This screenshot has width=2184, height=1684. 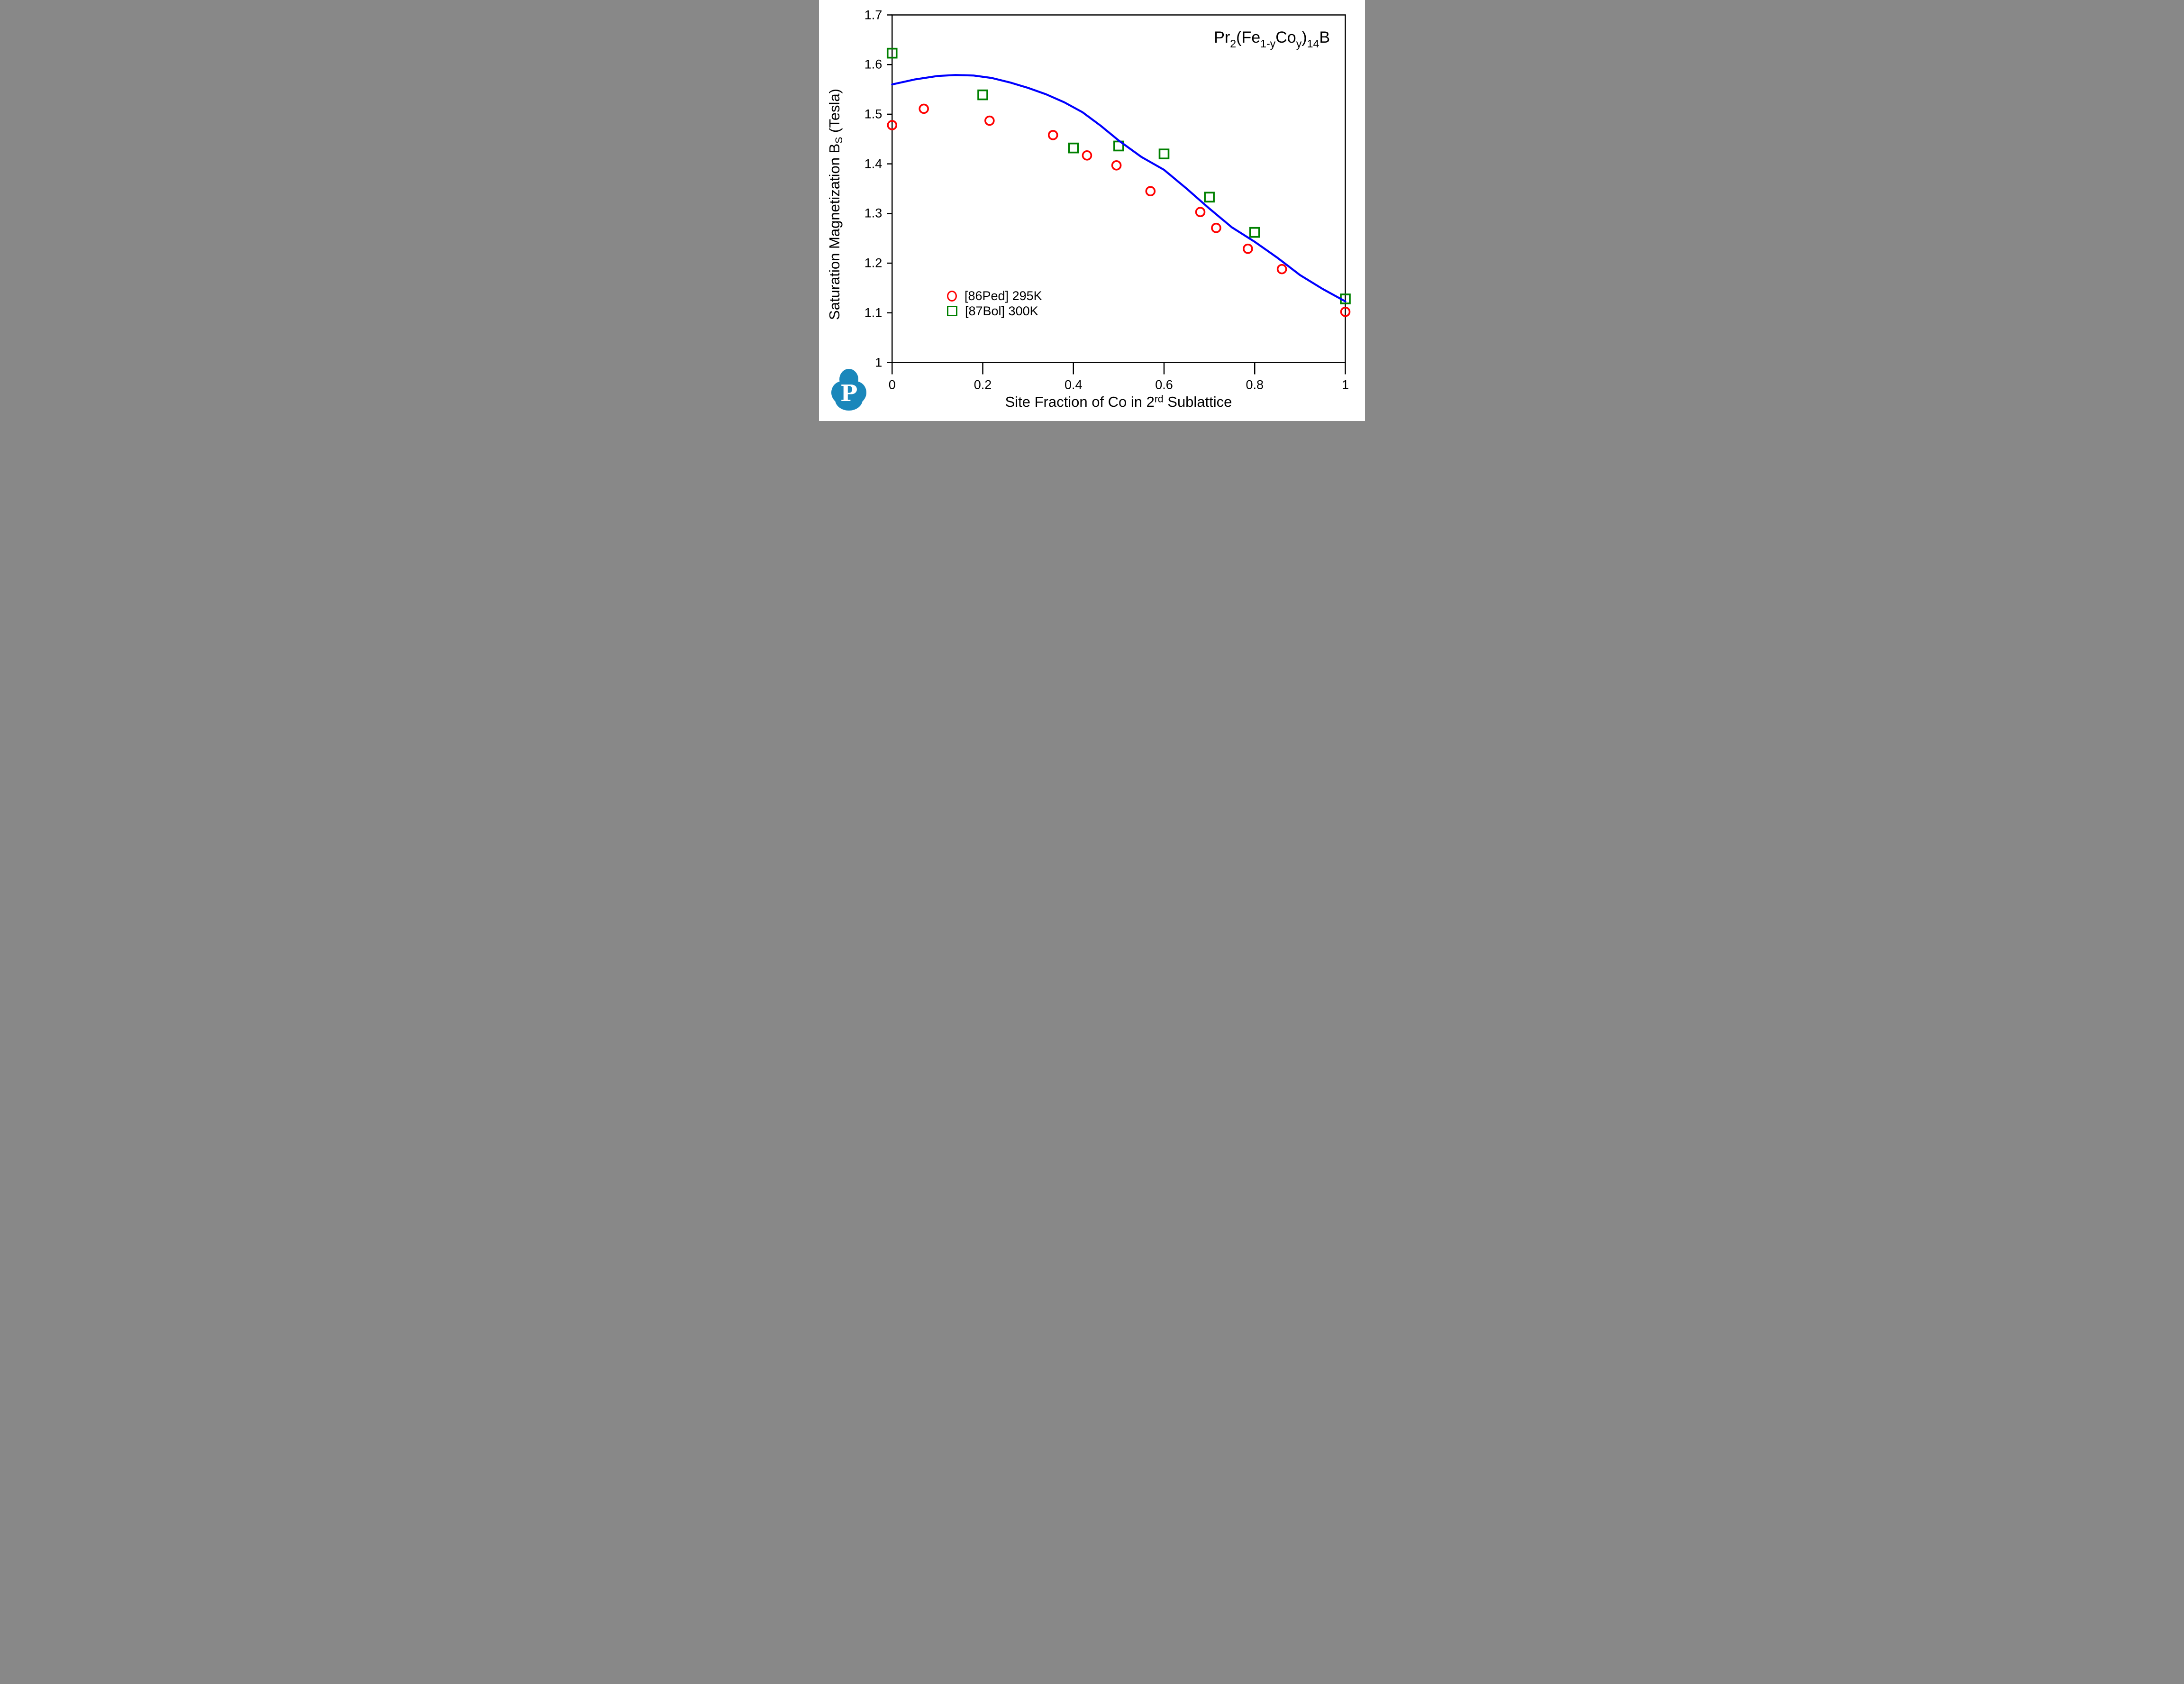 I want to click on text-segment: y, so click(x=1299, y=43).